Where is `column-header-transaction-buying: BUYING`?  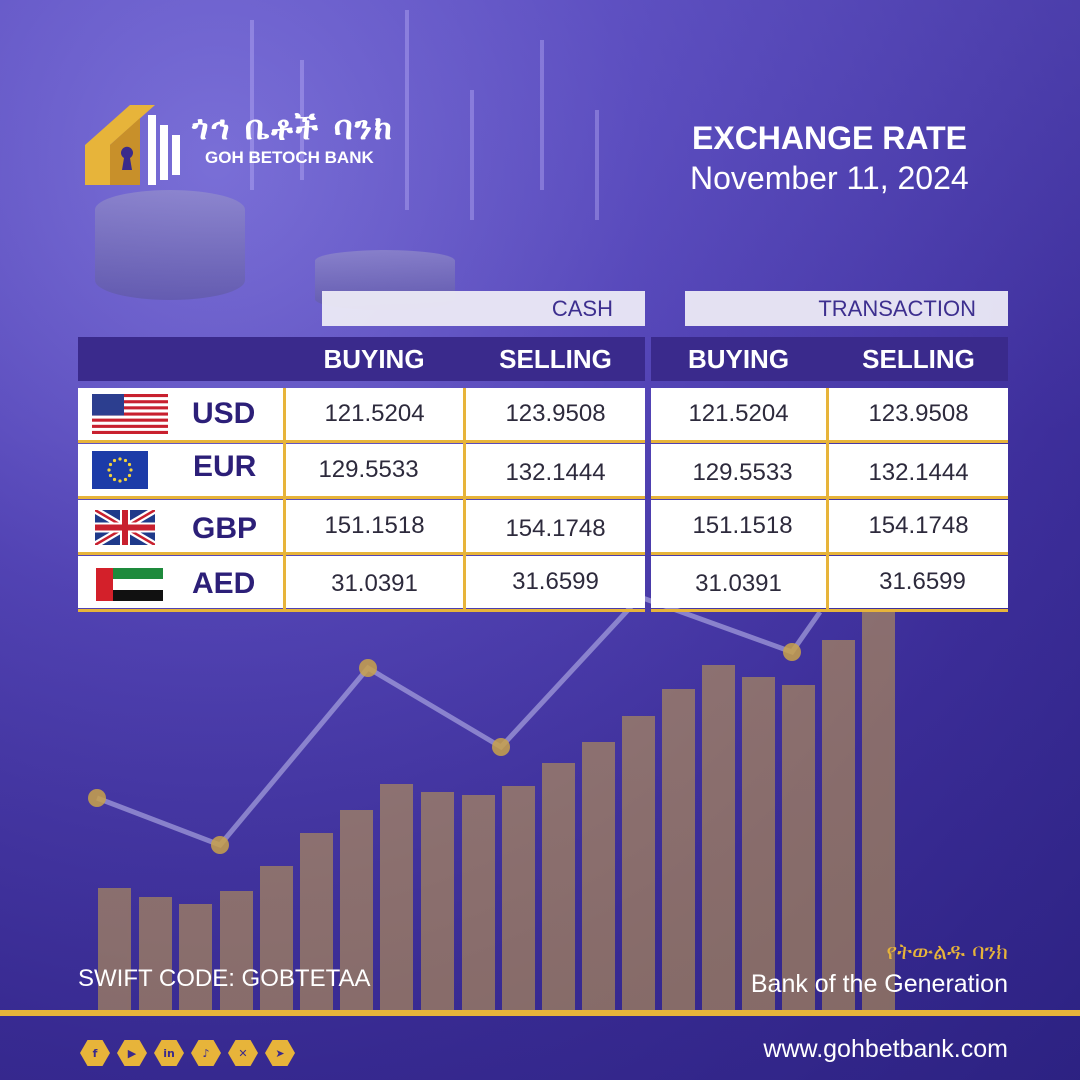 column-header-transaction-buying: BUYING is located at coordinates (738, 359).